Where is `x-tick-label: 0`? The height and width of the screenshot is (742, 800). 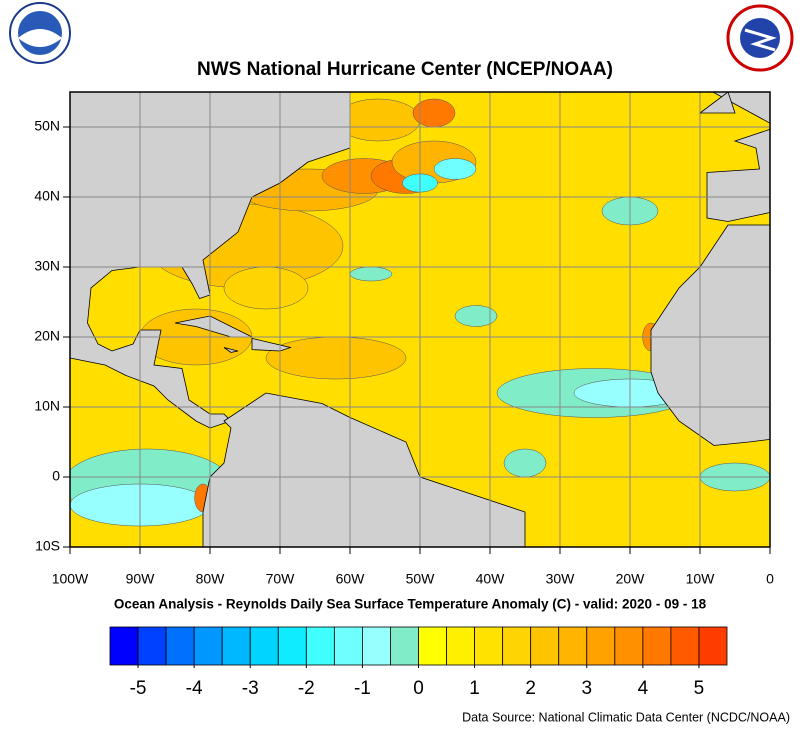 x-tick-label: 0 is located at coordinates (770, 579).